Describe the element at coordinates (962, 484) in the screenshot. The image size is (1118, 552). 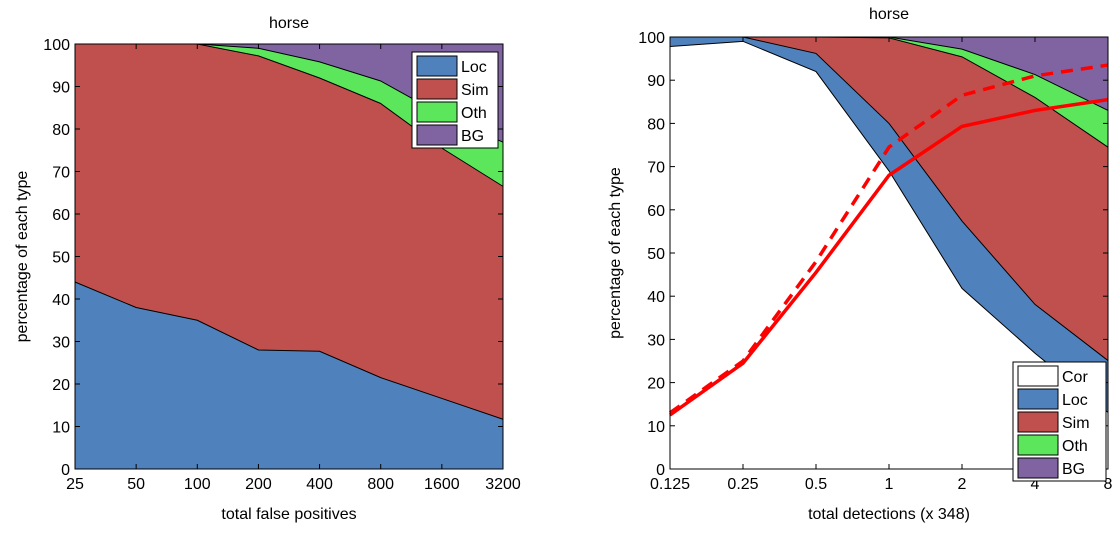
I see `x-tick-label: 2` at that location.